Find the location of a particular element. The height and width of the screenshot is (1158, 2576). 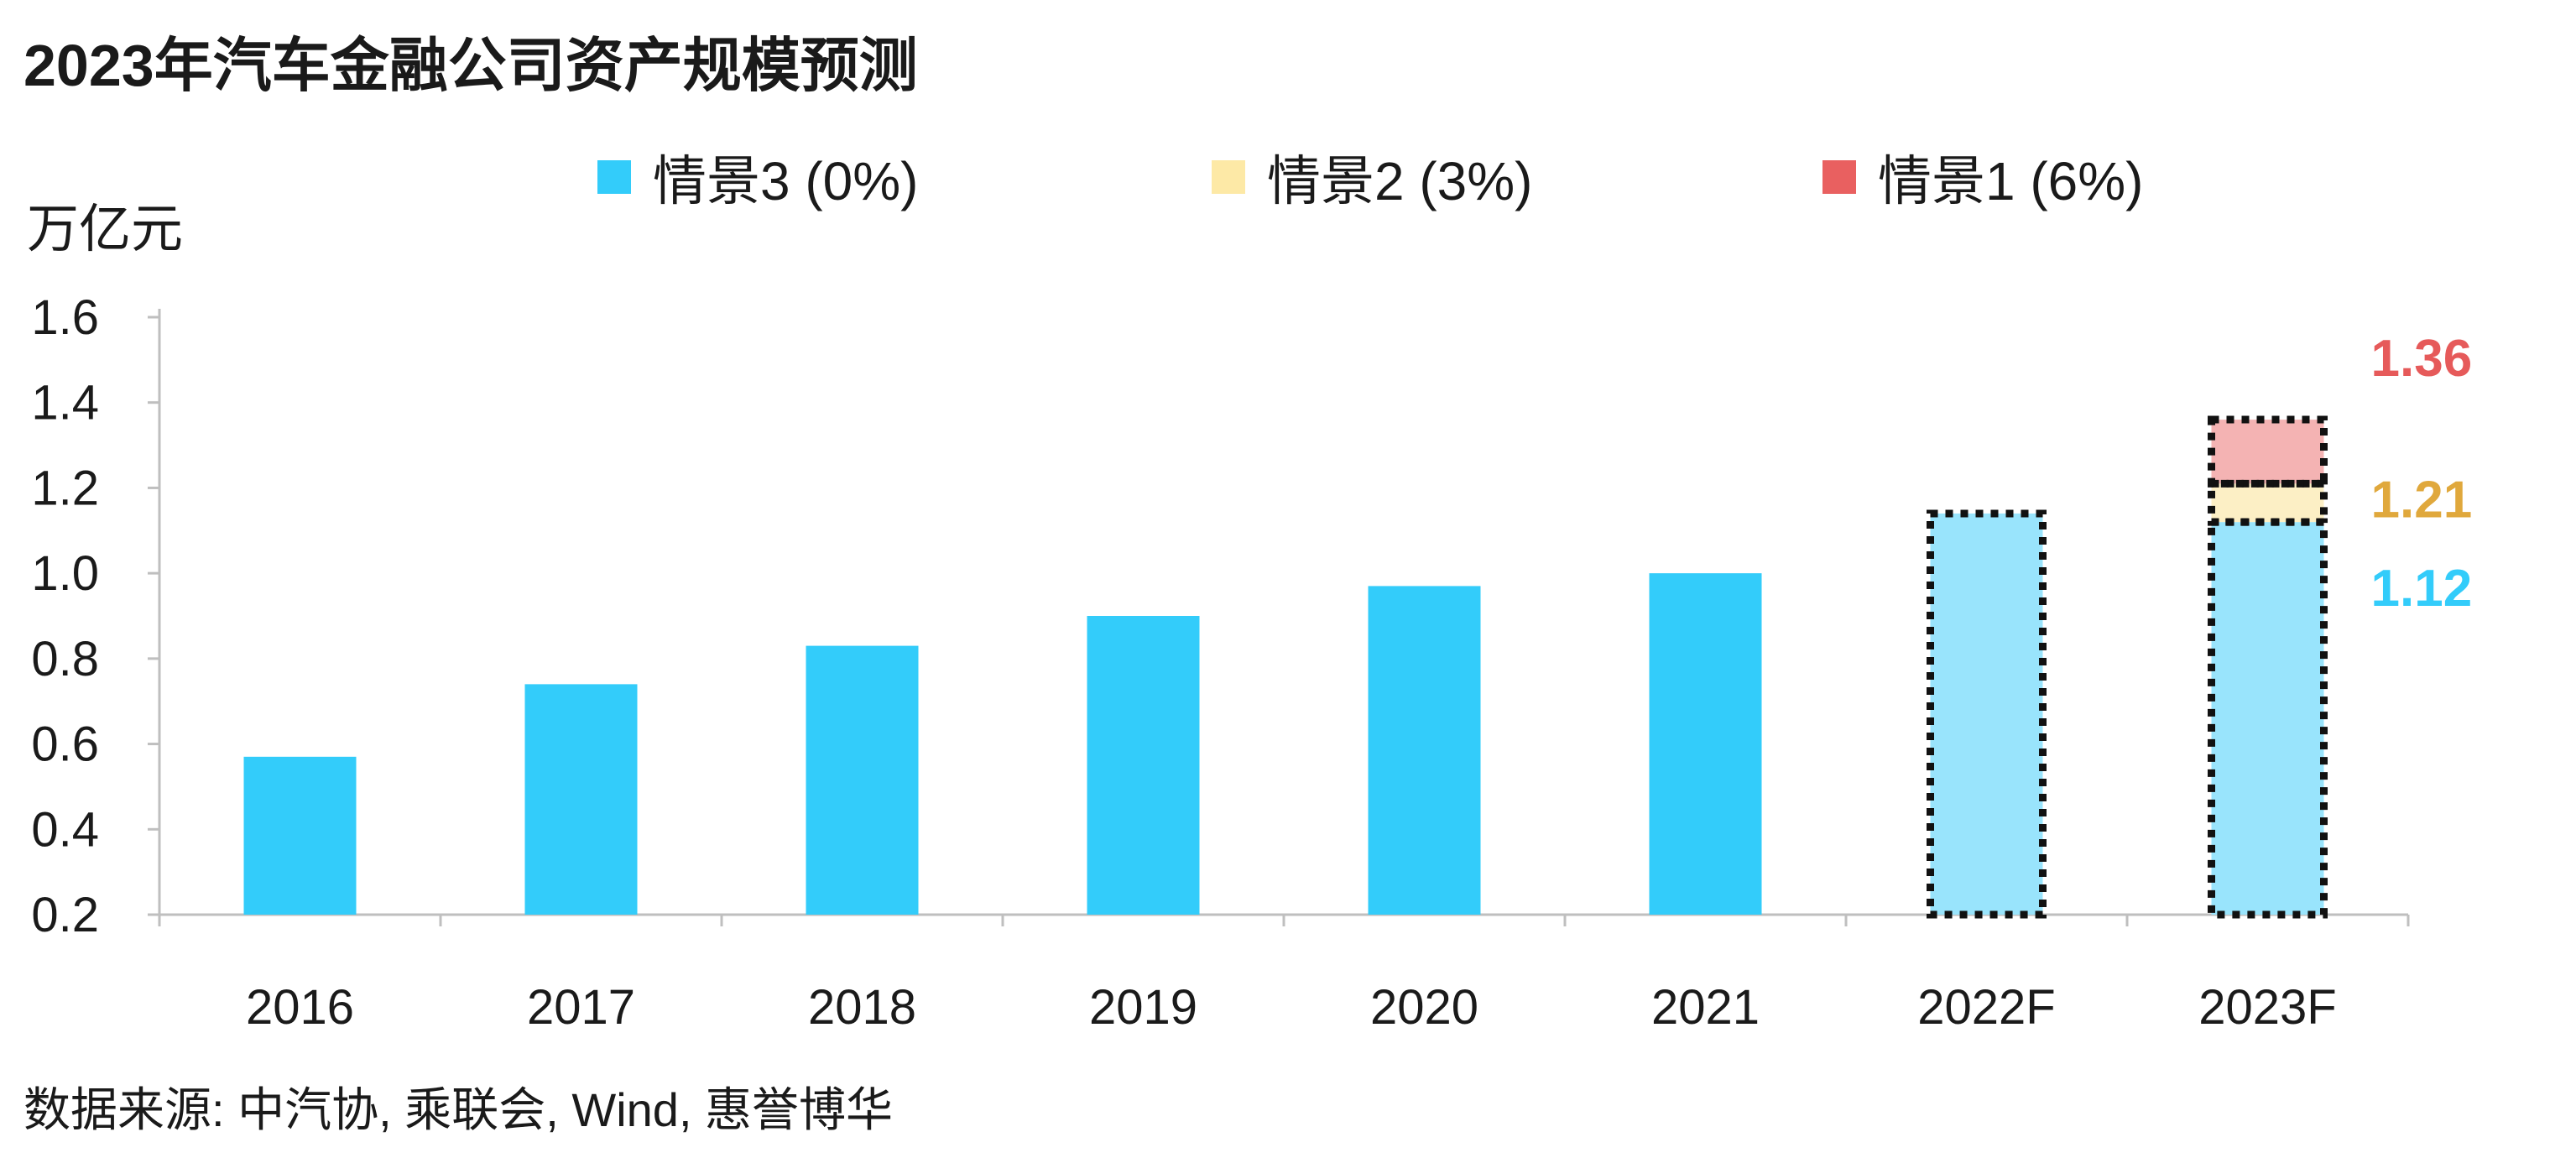

y-tick-label: 0.6 is located at coordinates (65, 744).